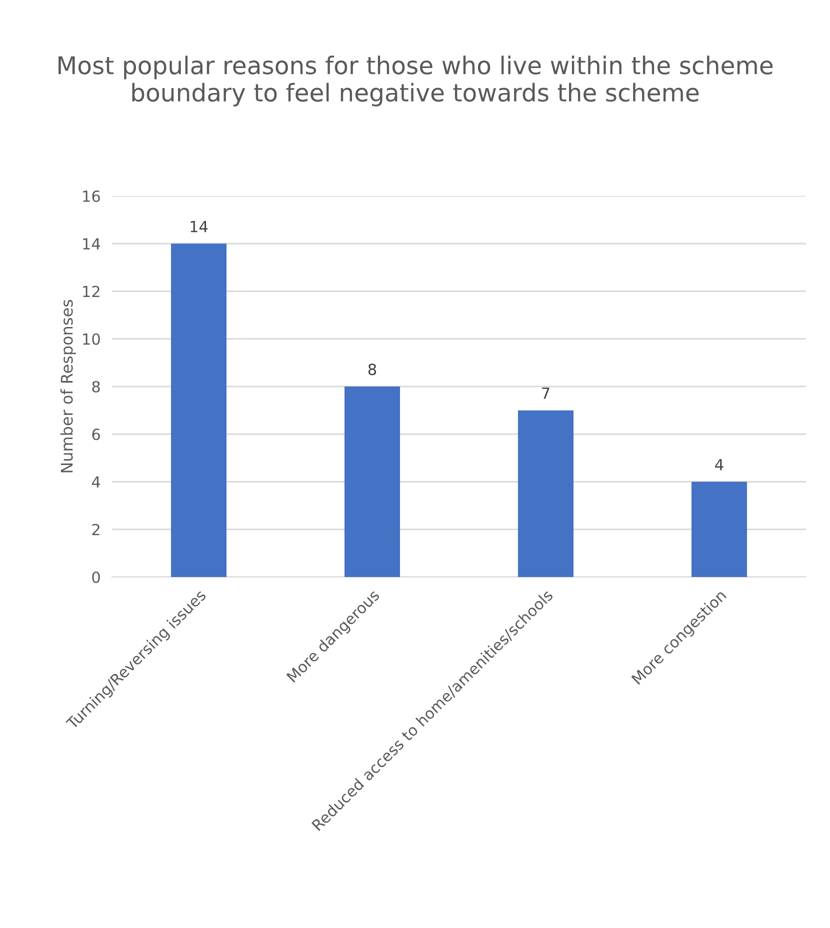 Image resolution: width=830 pixels, height=928 pixels. What do you see at coordinates (91, 339) in the screenshot?
I see `y-tick-label: 10` at bounding box center [91, 339].